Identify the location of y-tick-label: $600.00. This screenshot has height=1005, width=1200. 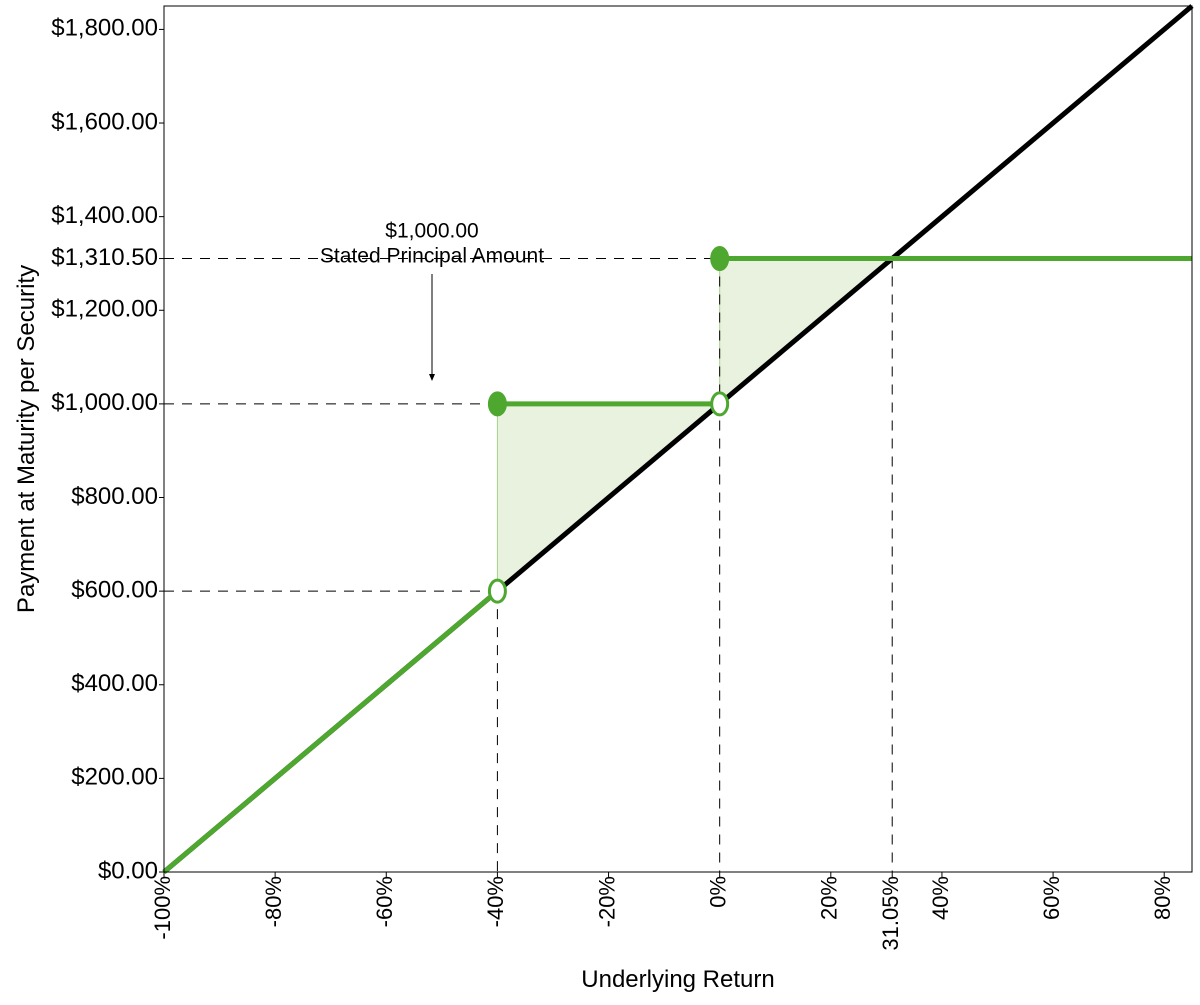
(114, 589).